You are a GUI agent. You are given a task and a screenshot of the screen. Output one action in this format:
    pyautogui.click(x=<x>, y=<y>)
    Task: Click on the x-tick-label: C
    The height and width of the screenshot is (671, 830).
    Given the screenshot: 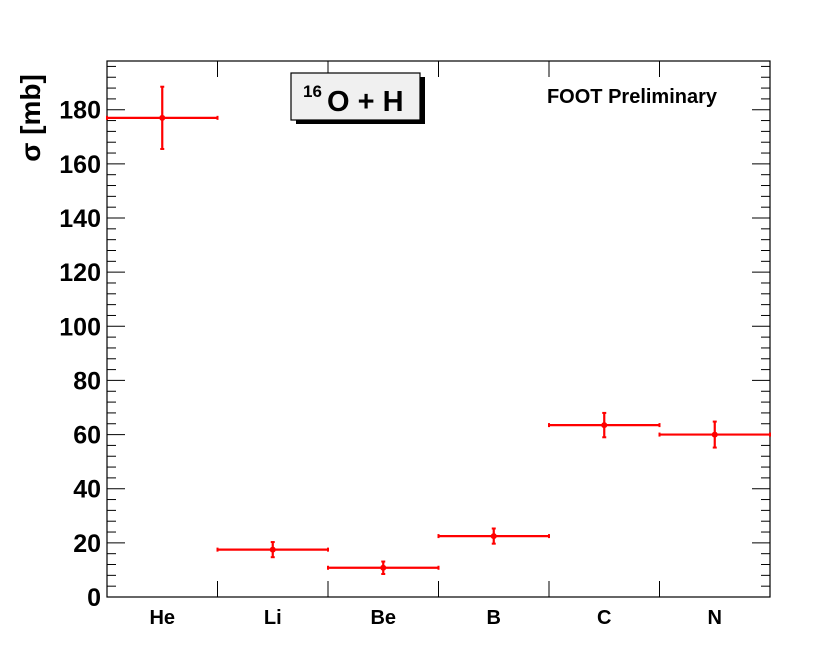 What is the action you would take?
    pyautogui.click(x=604, y=618)
    